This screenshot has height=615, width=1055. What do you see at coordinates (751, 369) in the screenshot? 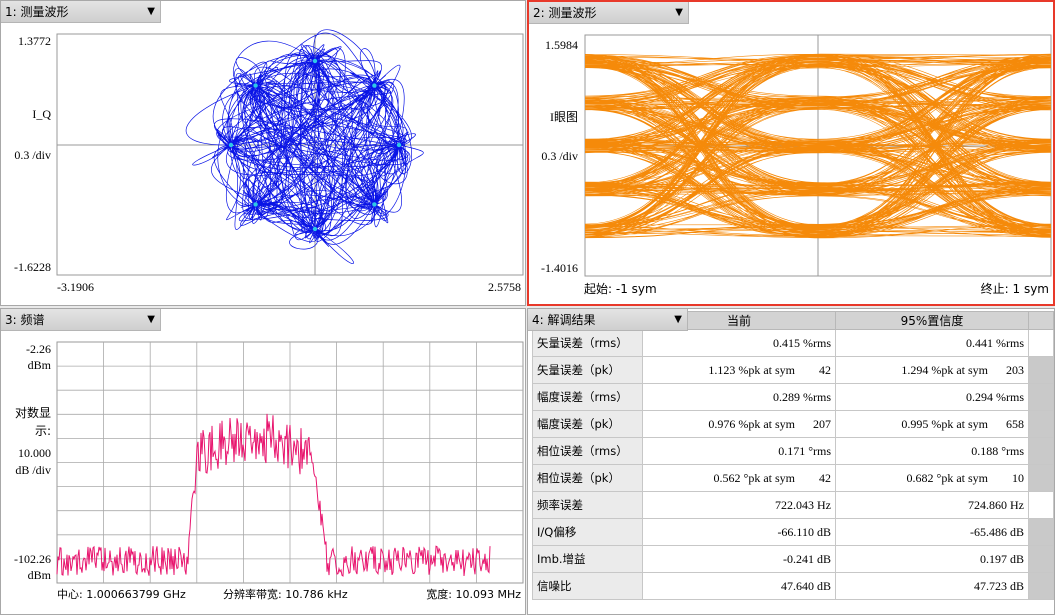
I see `result-value-text: 1.123 %pk at sym` at bounding box center [751, 369].